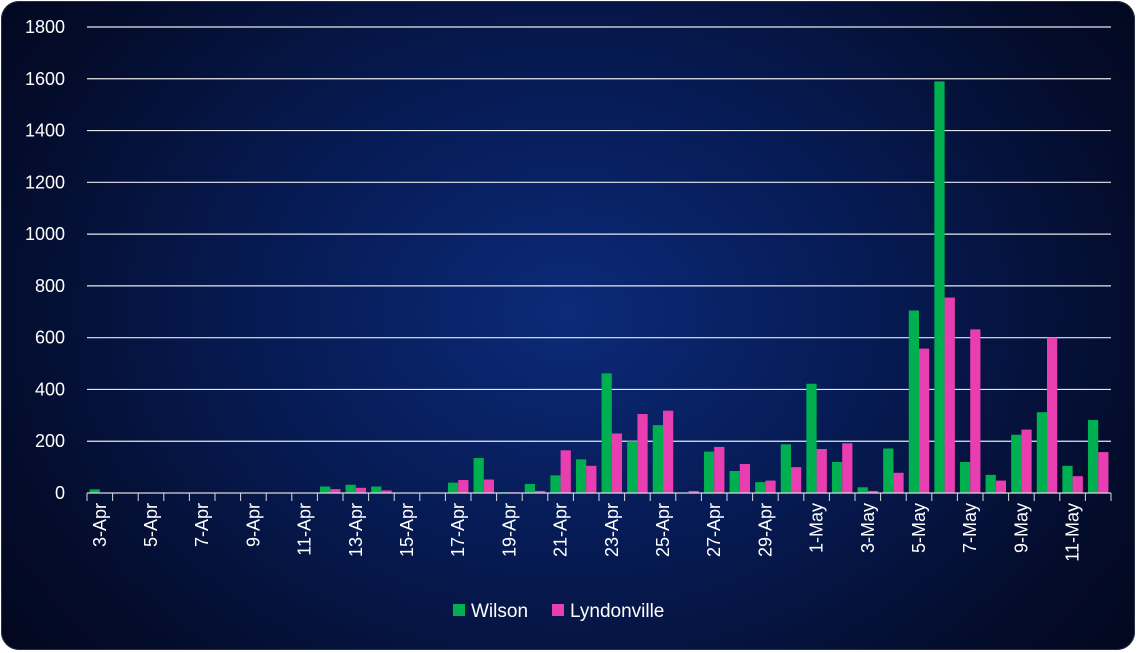 The width and height of the screenshot is (1138, 653). I want to click on y-tick-label: 400, so click(50, 389).